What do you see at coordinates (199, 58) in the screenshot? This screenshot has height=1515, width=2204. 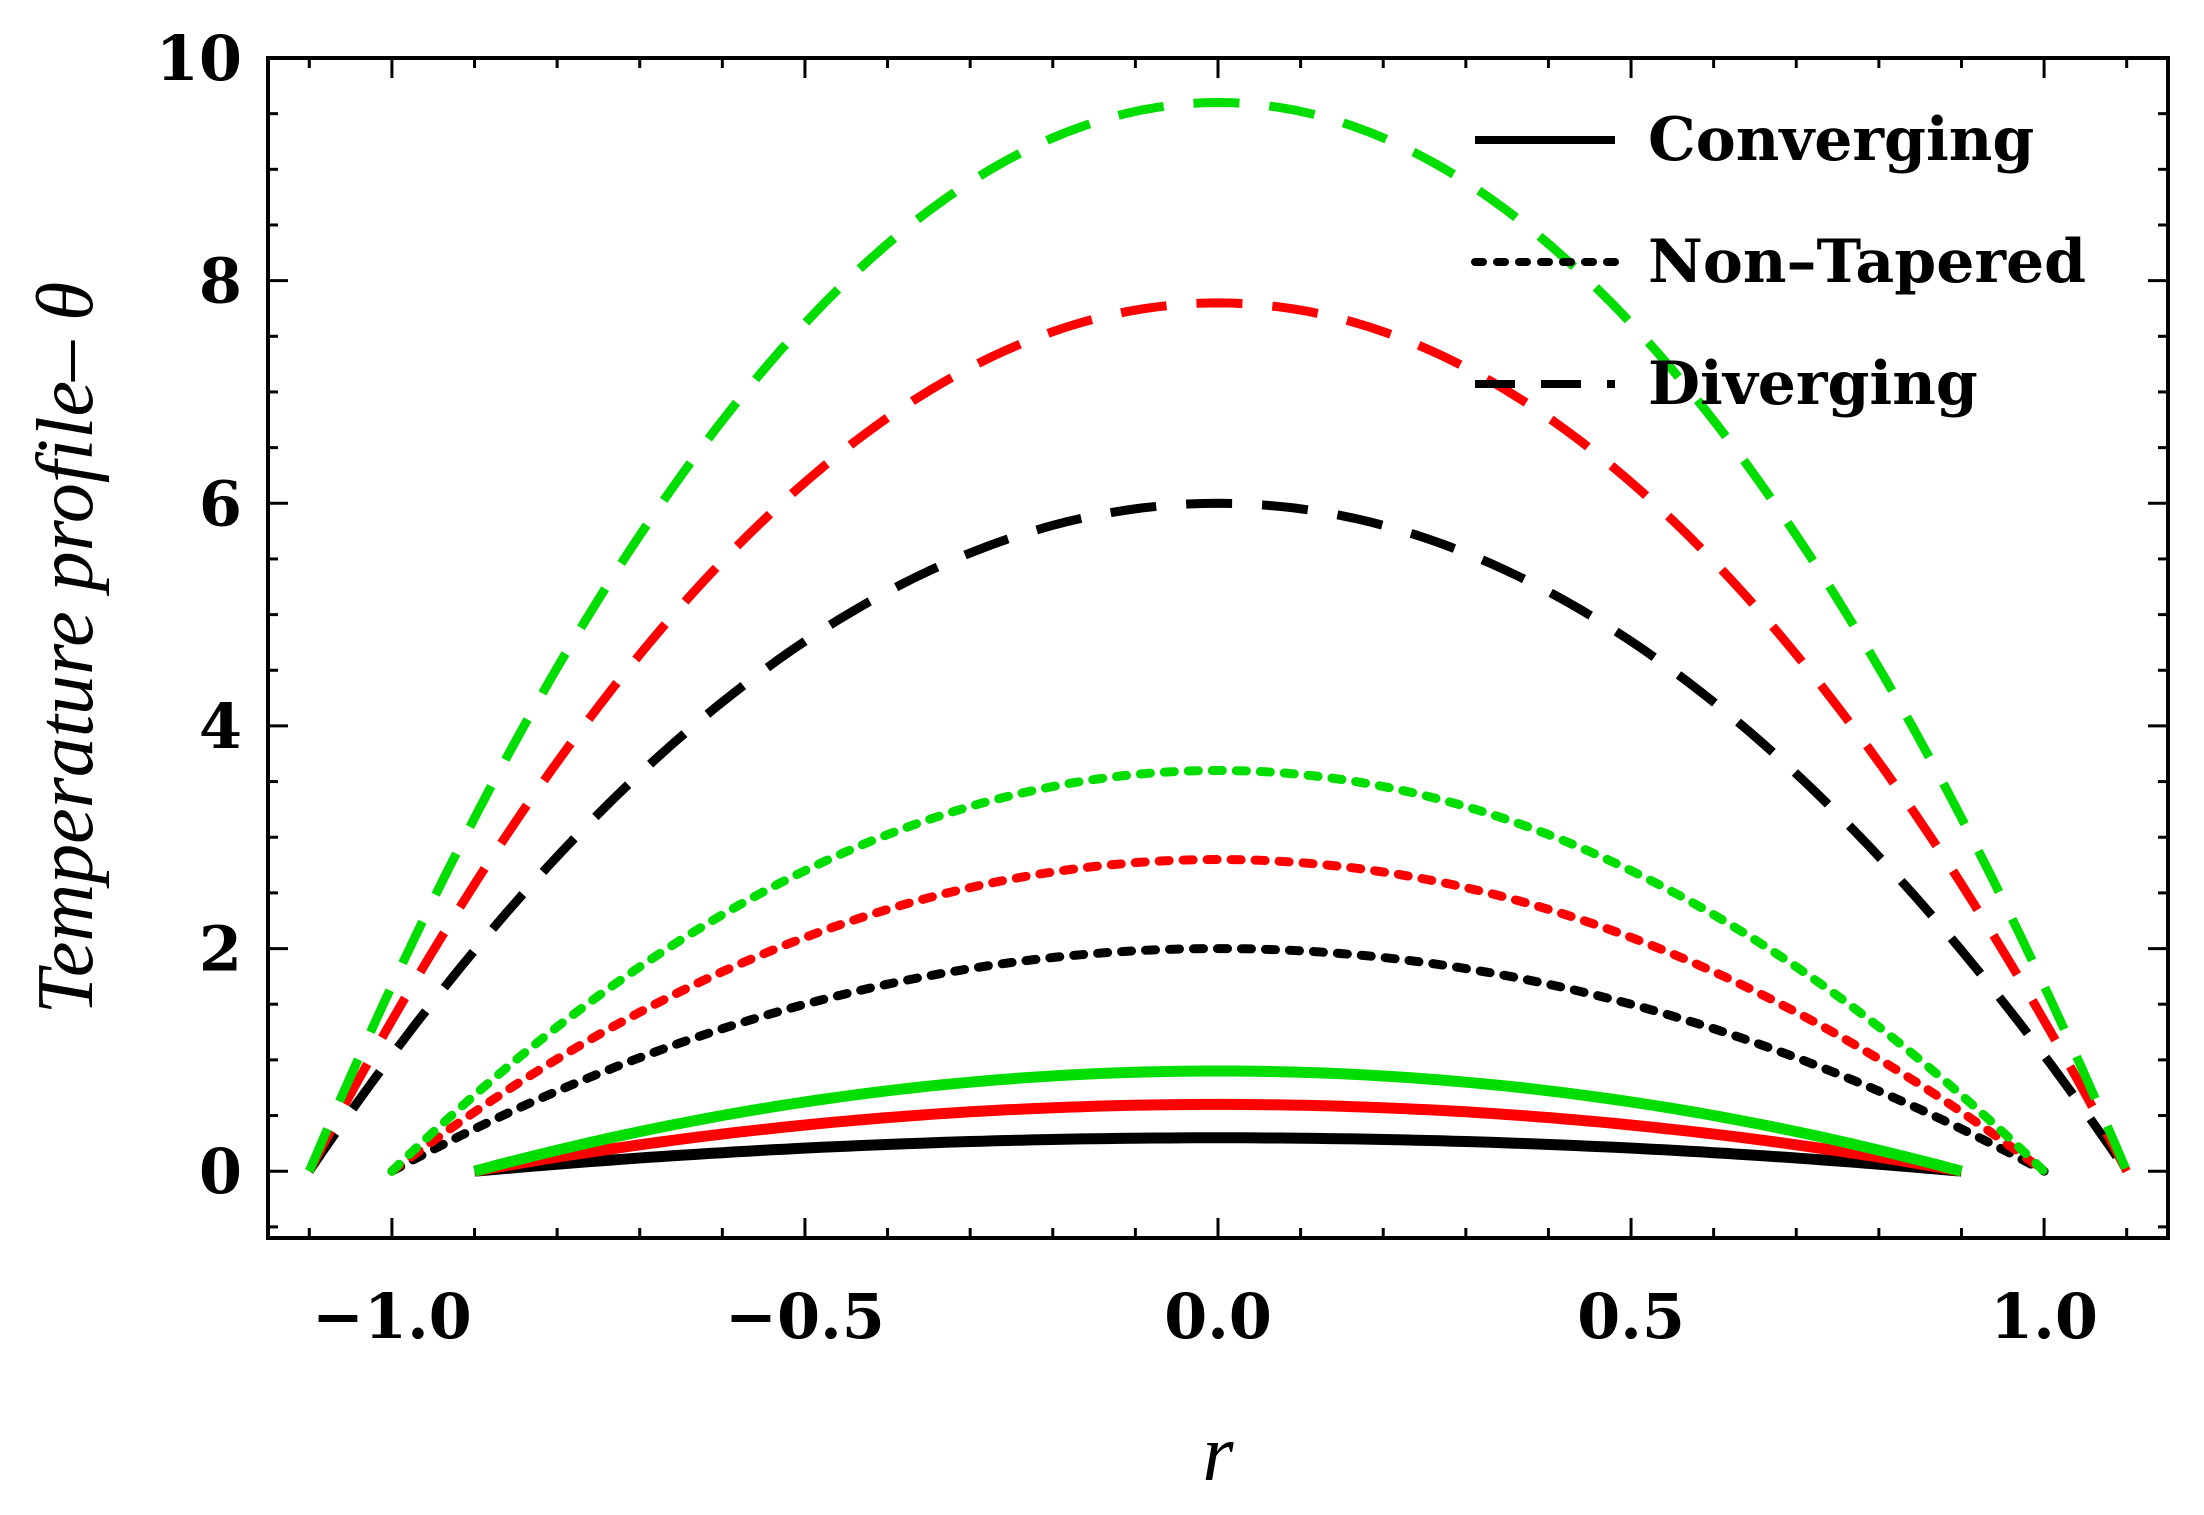 I see `y-tick-label: 10` at bounding box center [199, 58].